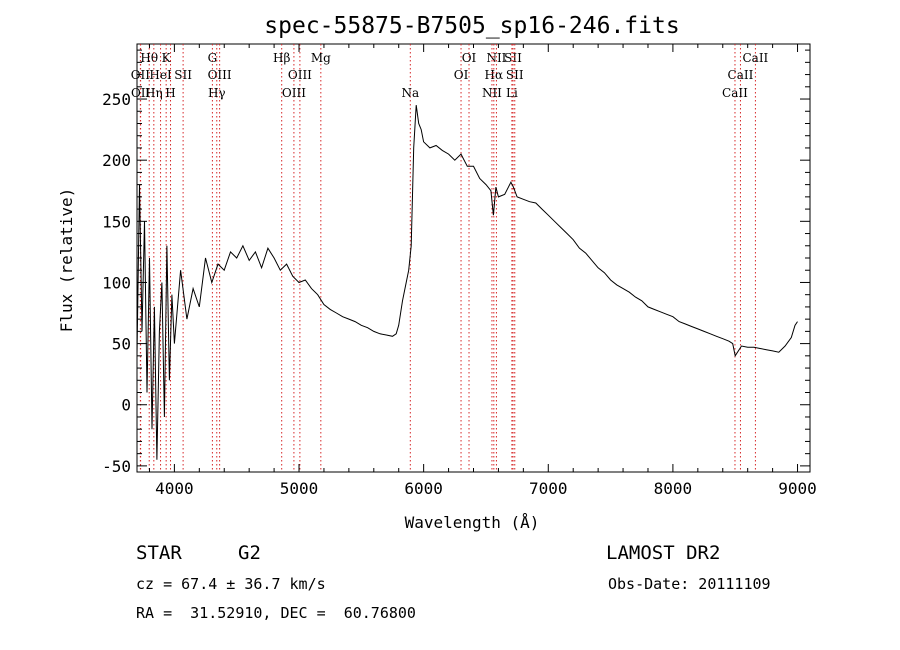 Image resolution: width=900 pixels, height=650 pixels. What do you see at coordinates (116, 282) in the screenshot?
I see `y-tick-label-3: 100` at bounding box center [116, 282].